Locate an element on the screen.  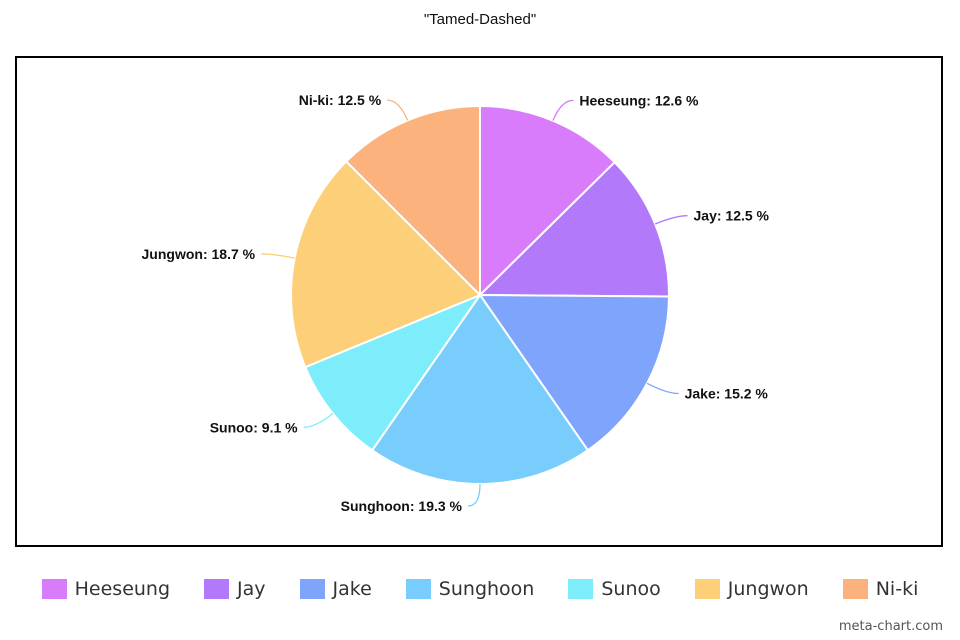
pie-slice-ni-ki is located at coordinates (412, 201).